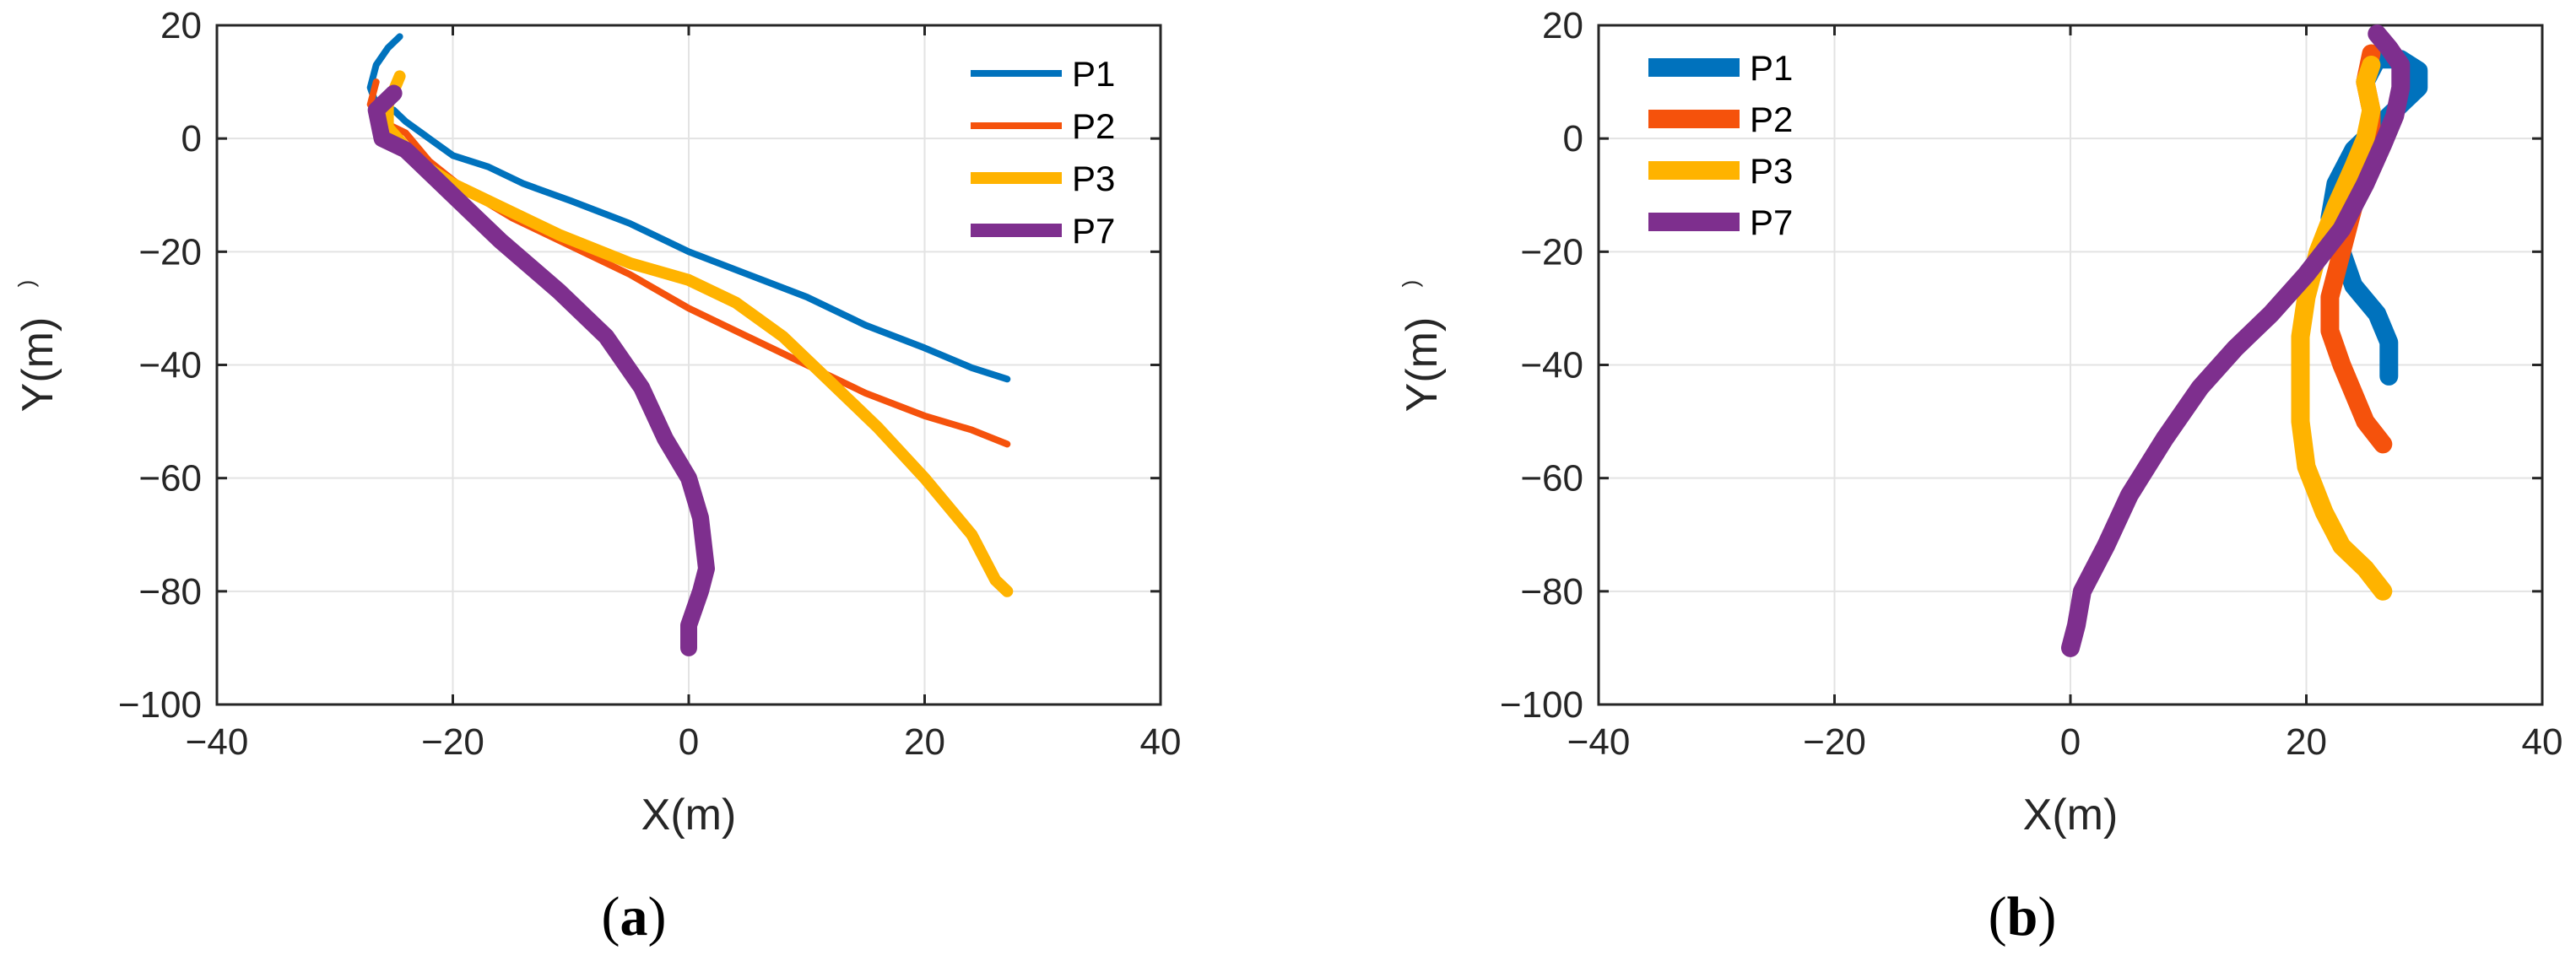  What do you see at coordinates (170, 365) in the screenshot?
I see `y-tick-label-a: −40` at bounding box center [170, 365].